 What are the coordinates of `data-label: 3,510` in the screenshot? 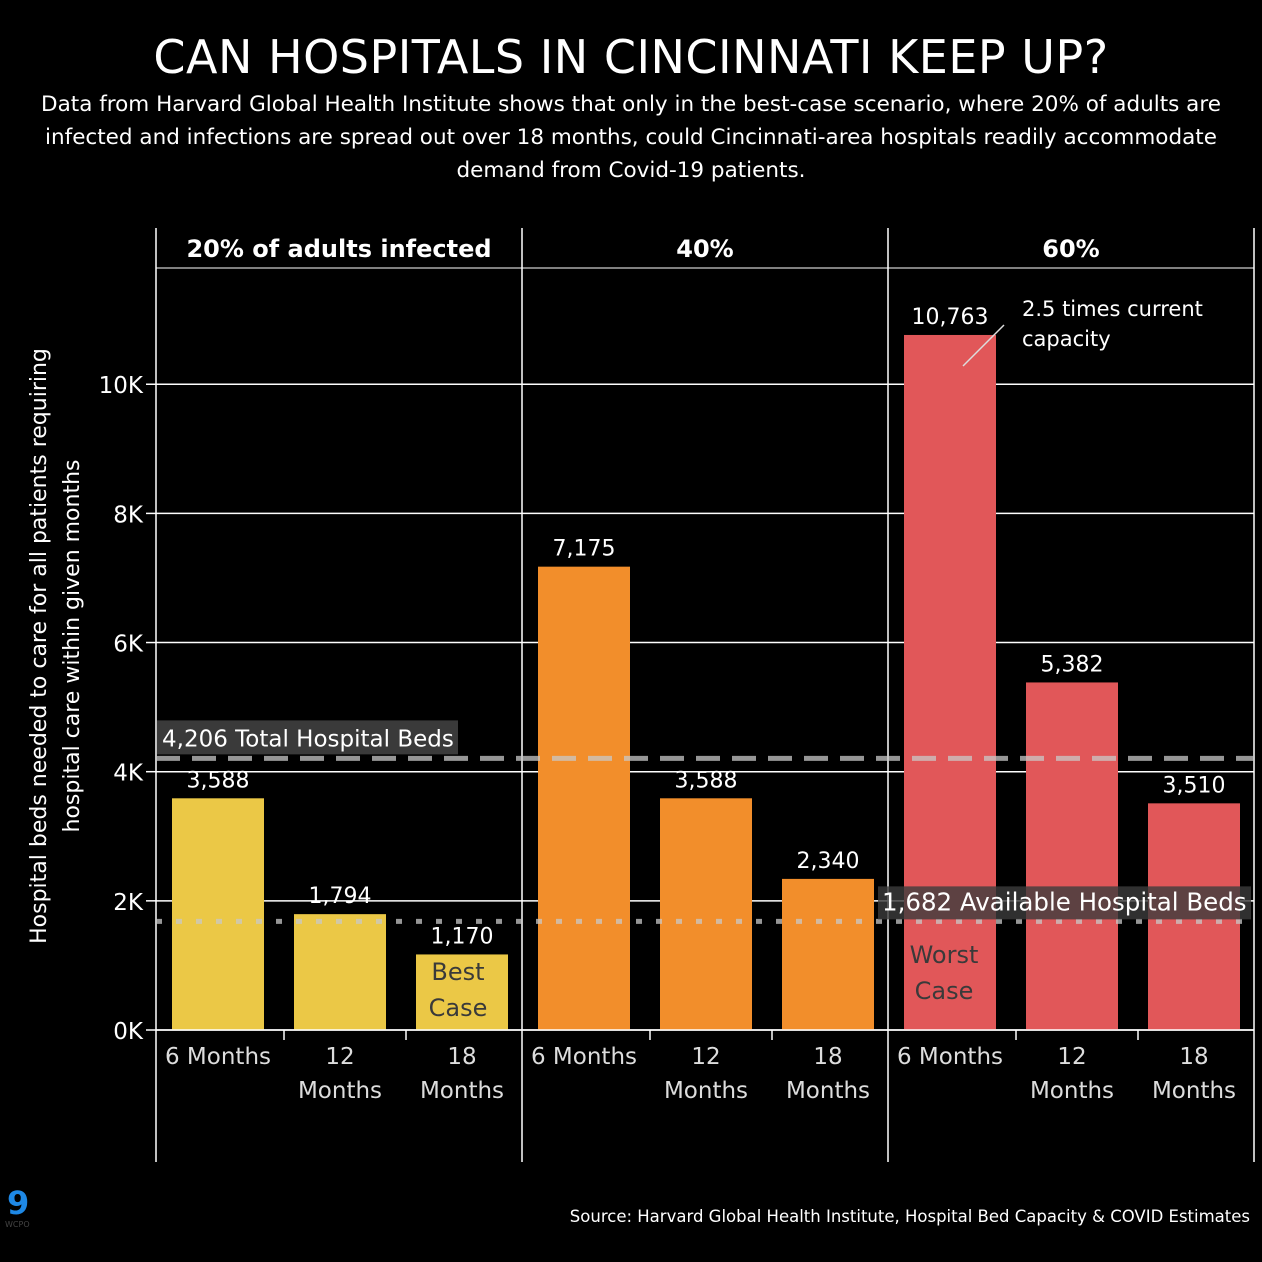 It's located at (1194, 785).